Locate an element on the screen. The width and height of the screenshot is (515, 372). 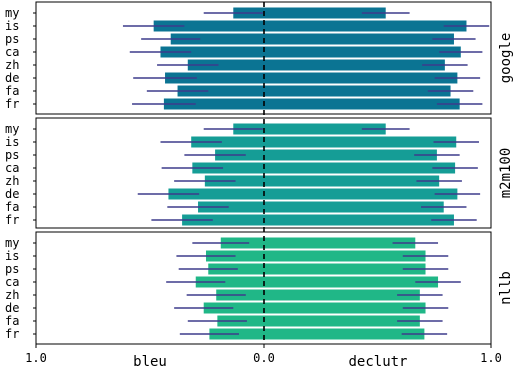
x-axis-label-bleu: bleu is located at coordinates (150, 362).